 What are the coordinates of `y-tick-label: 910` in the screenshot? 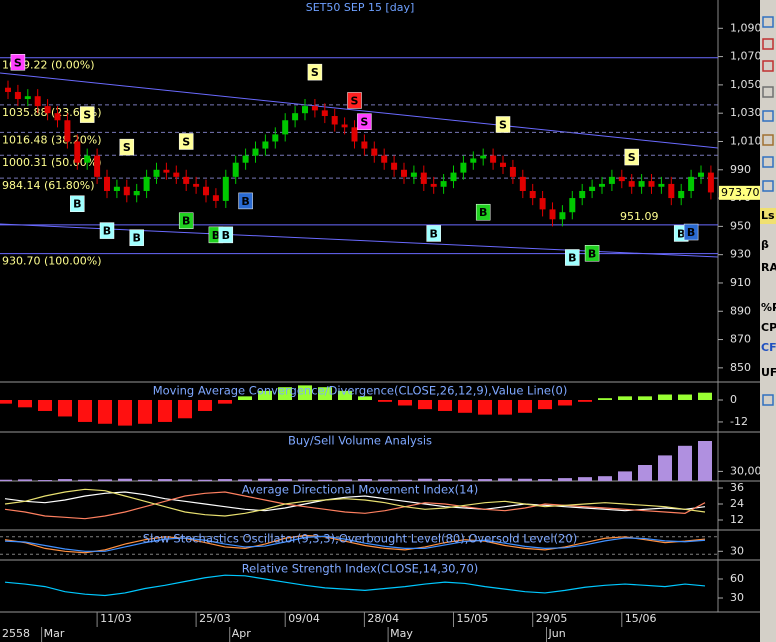 It's located at (740, 282).